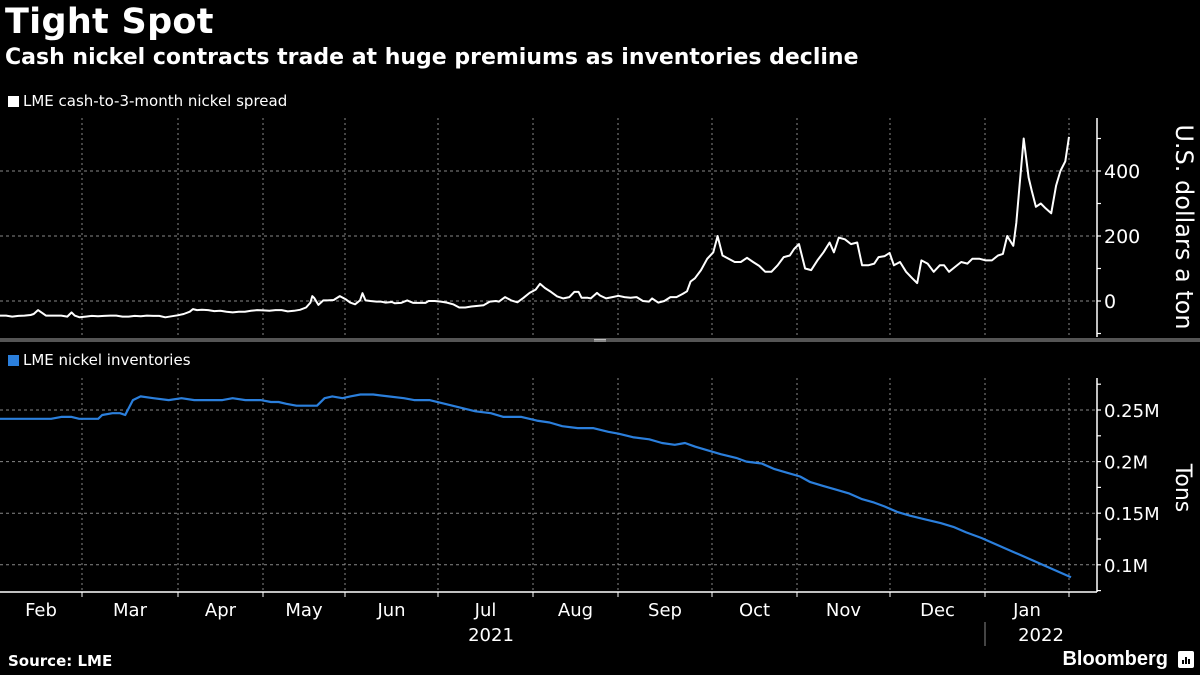 This screenshot has width=1200, height=675. I want to click on x-tick-label: Mar, so click(130, 610).